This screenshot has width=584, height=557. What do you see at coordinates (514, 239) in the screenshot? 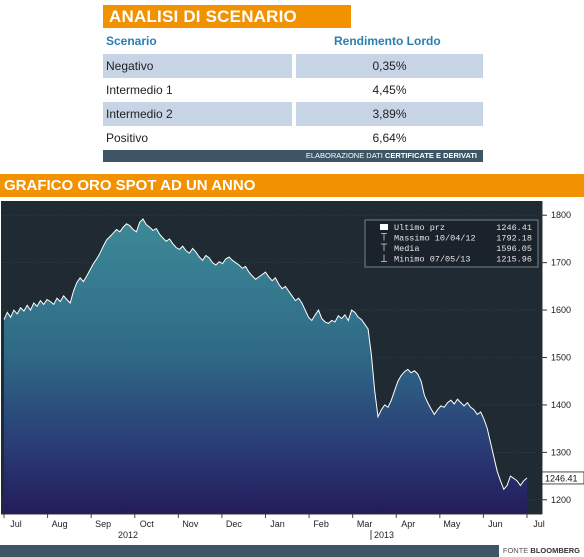
I see `legend-value: 1792.18` at bounding box center [514, 239].